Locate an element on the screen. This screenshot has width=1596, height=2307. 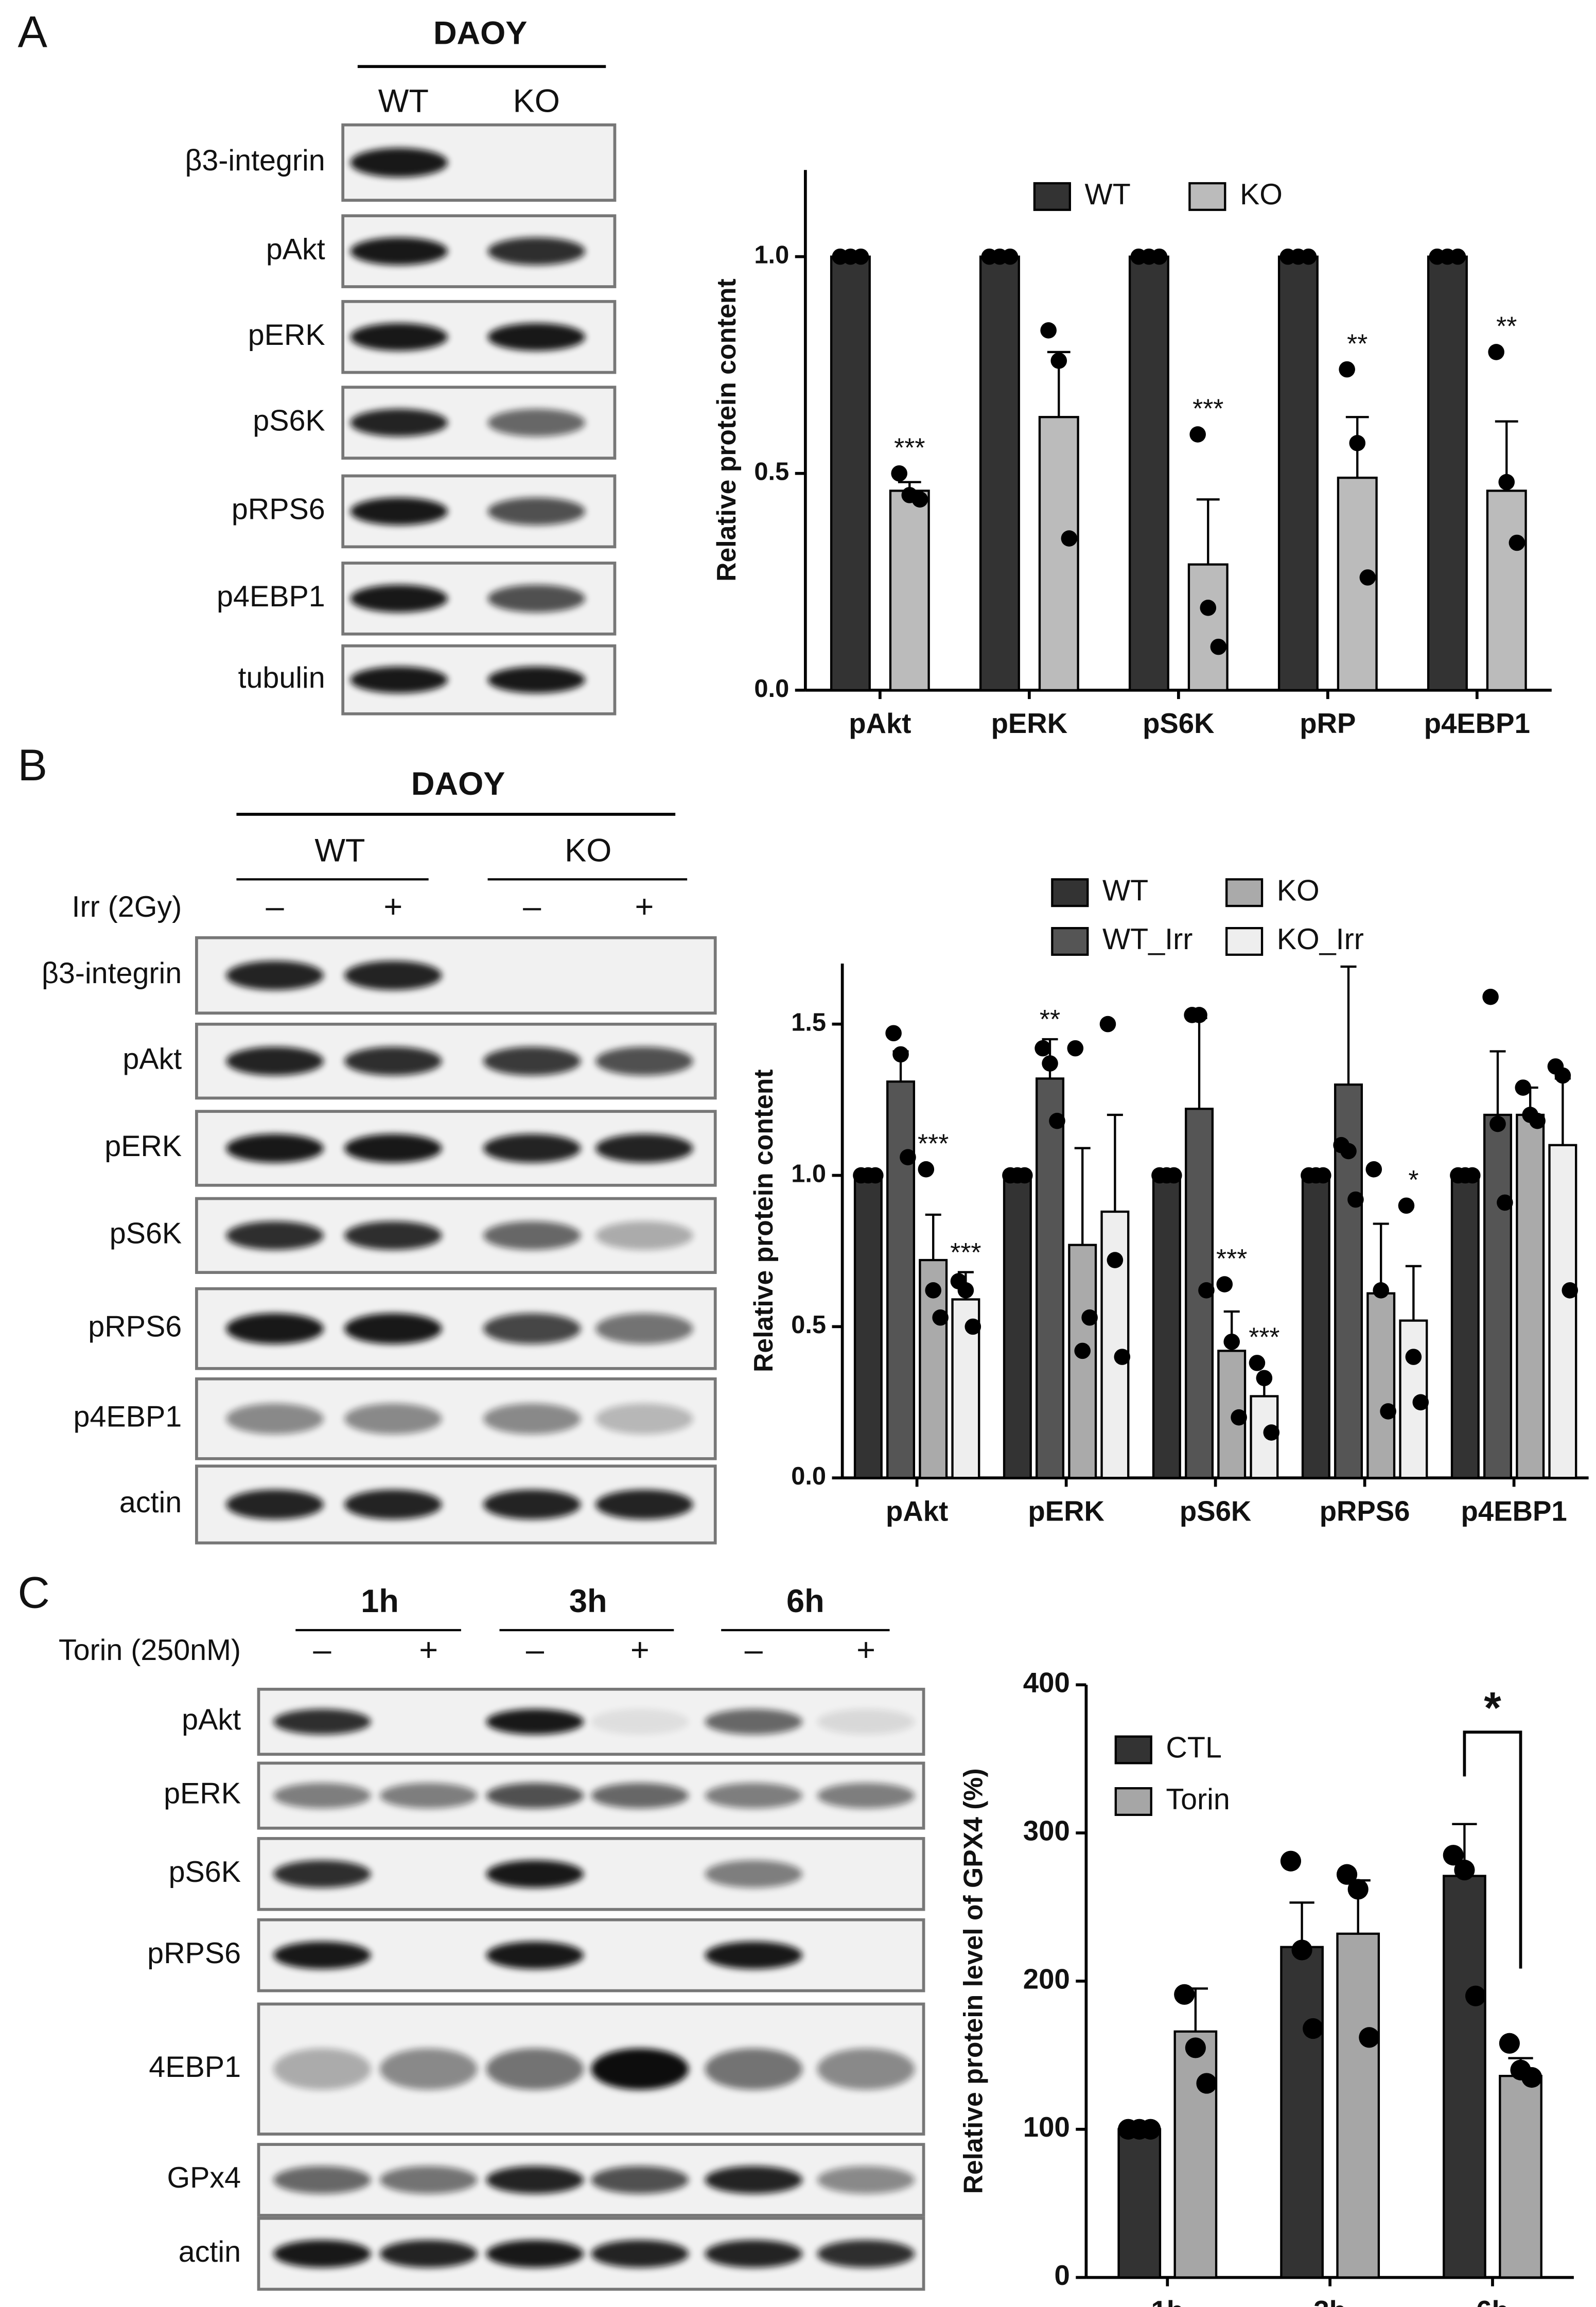
x-tick-label: pERK is located at coordinates (1066, 1511).